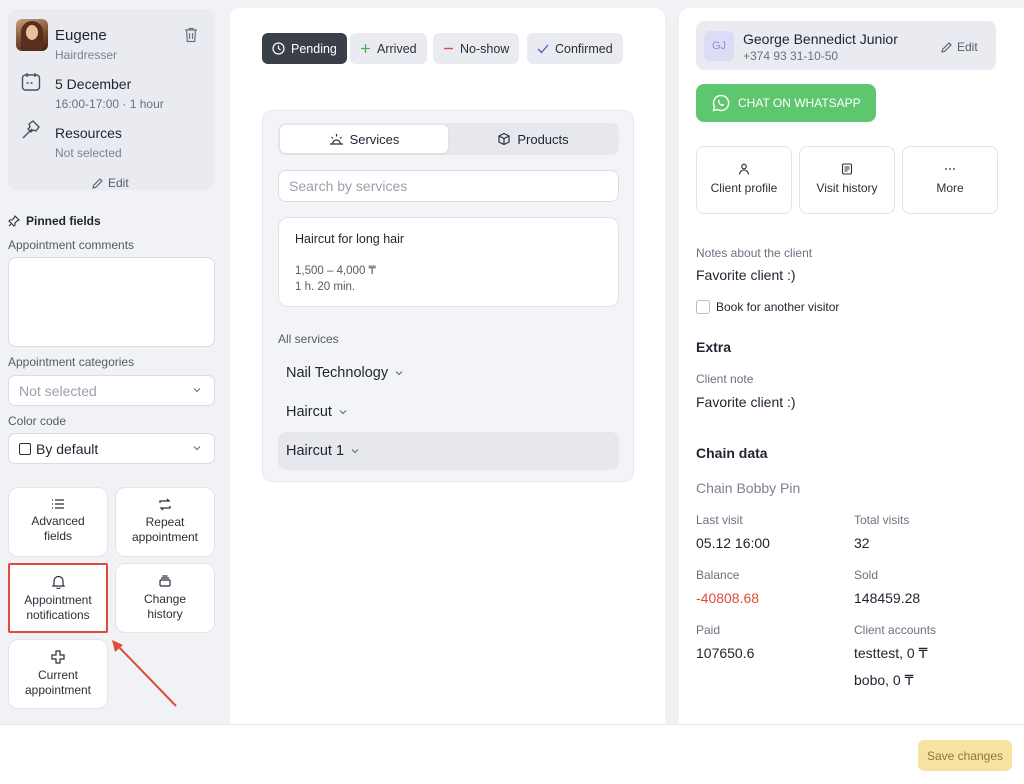  I want to click on paid-label: Paid, so click(708, 630).